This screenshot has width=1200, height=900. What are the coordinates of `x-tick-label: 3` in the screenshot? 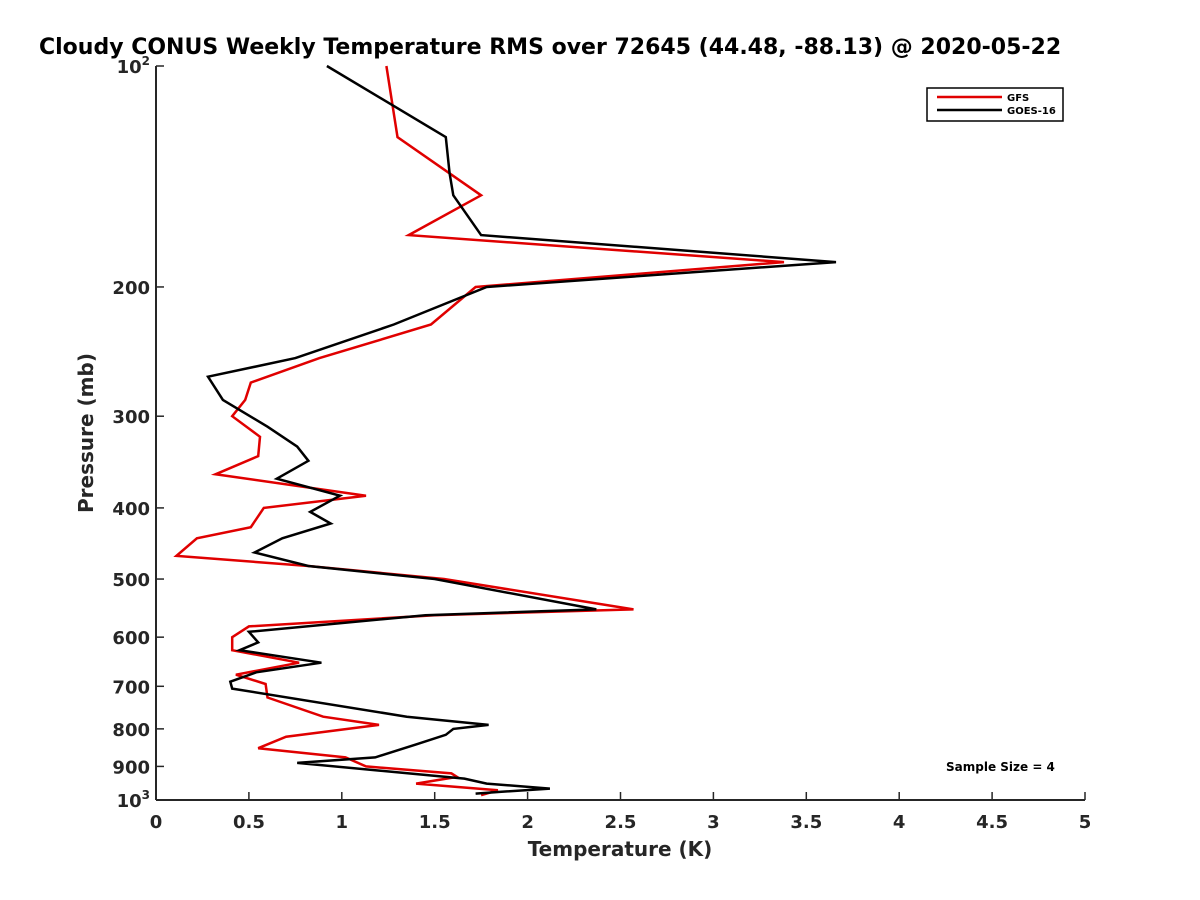 It's located at (713, 822).